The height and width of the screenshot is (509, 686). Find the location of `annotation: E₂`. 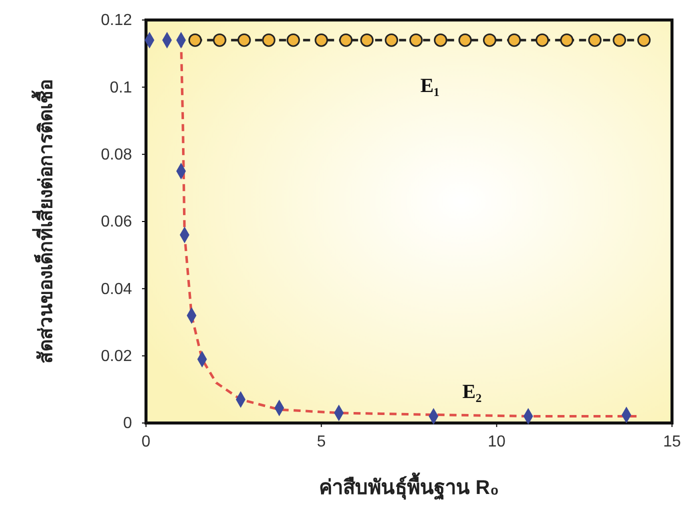

annotation: E₂ is located at coordinates (472, 392).